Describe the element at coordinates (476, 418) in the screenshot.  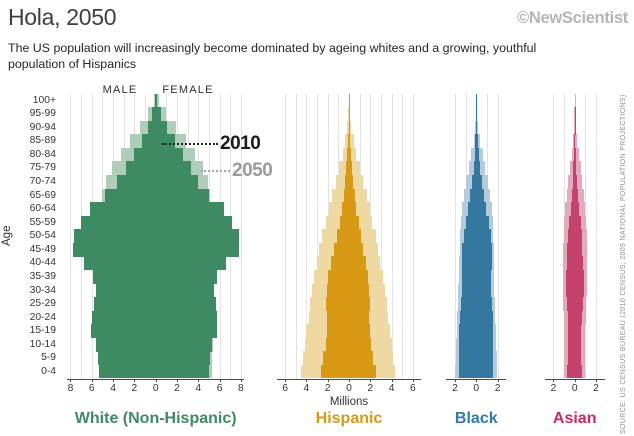
I see `group-label: Black` at that location.